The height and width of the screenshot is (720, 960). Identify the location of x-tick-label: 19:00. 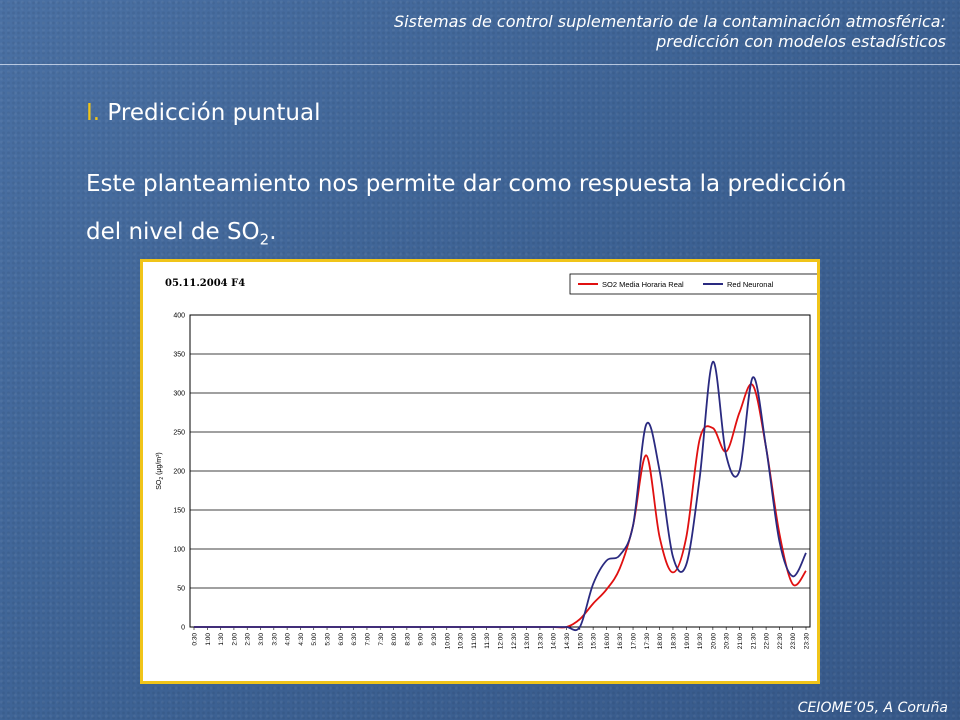
(687, 641).